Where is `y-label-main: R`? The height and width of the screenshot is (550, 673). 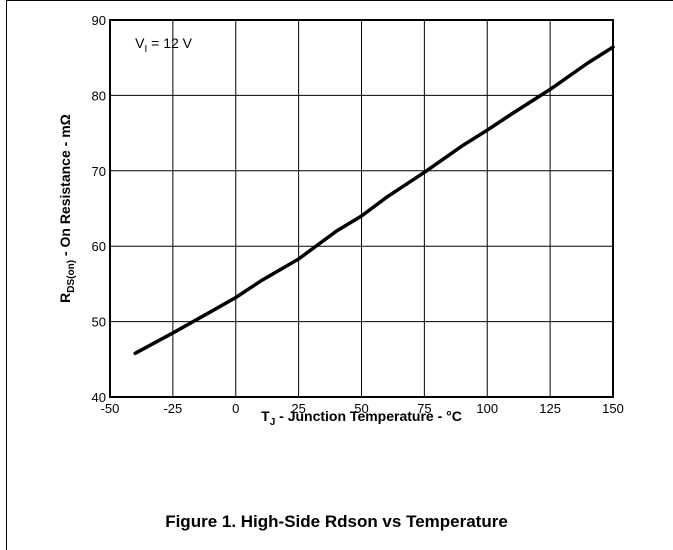 y-label-main: R is located at coordinates (65, 298).